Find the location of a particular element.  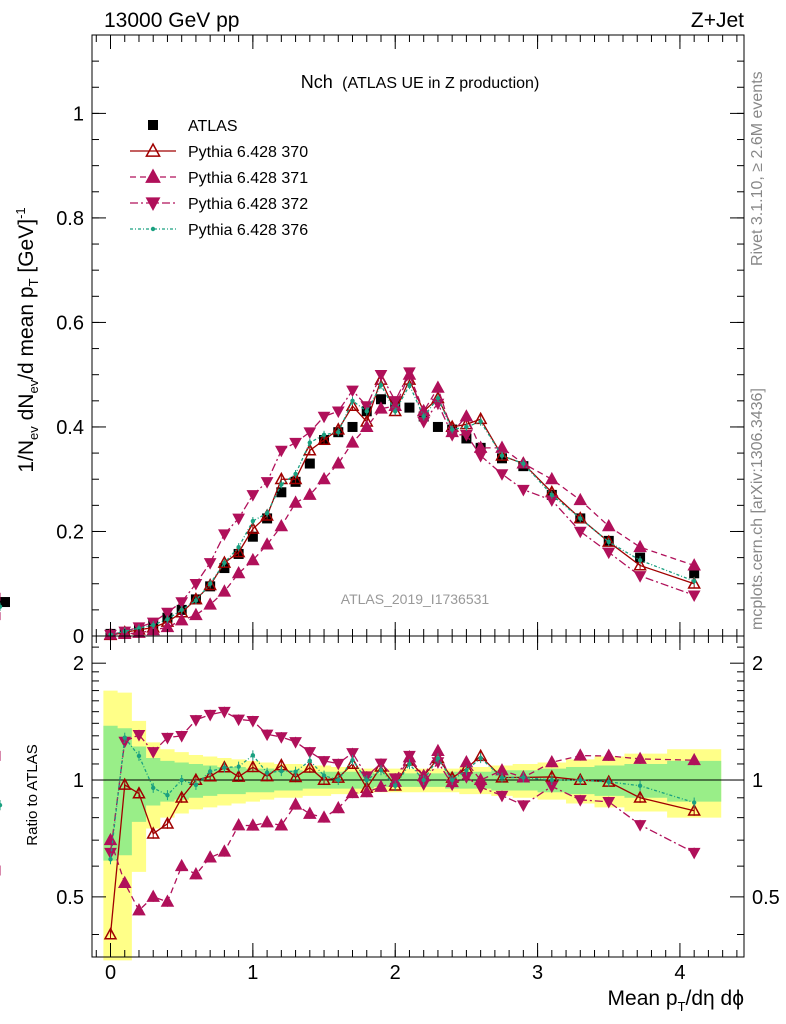

x-axis-label: Mean pT/dη dϕ is located at coordinates (676, 1000).